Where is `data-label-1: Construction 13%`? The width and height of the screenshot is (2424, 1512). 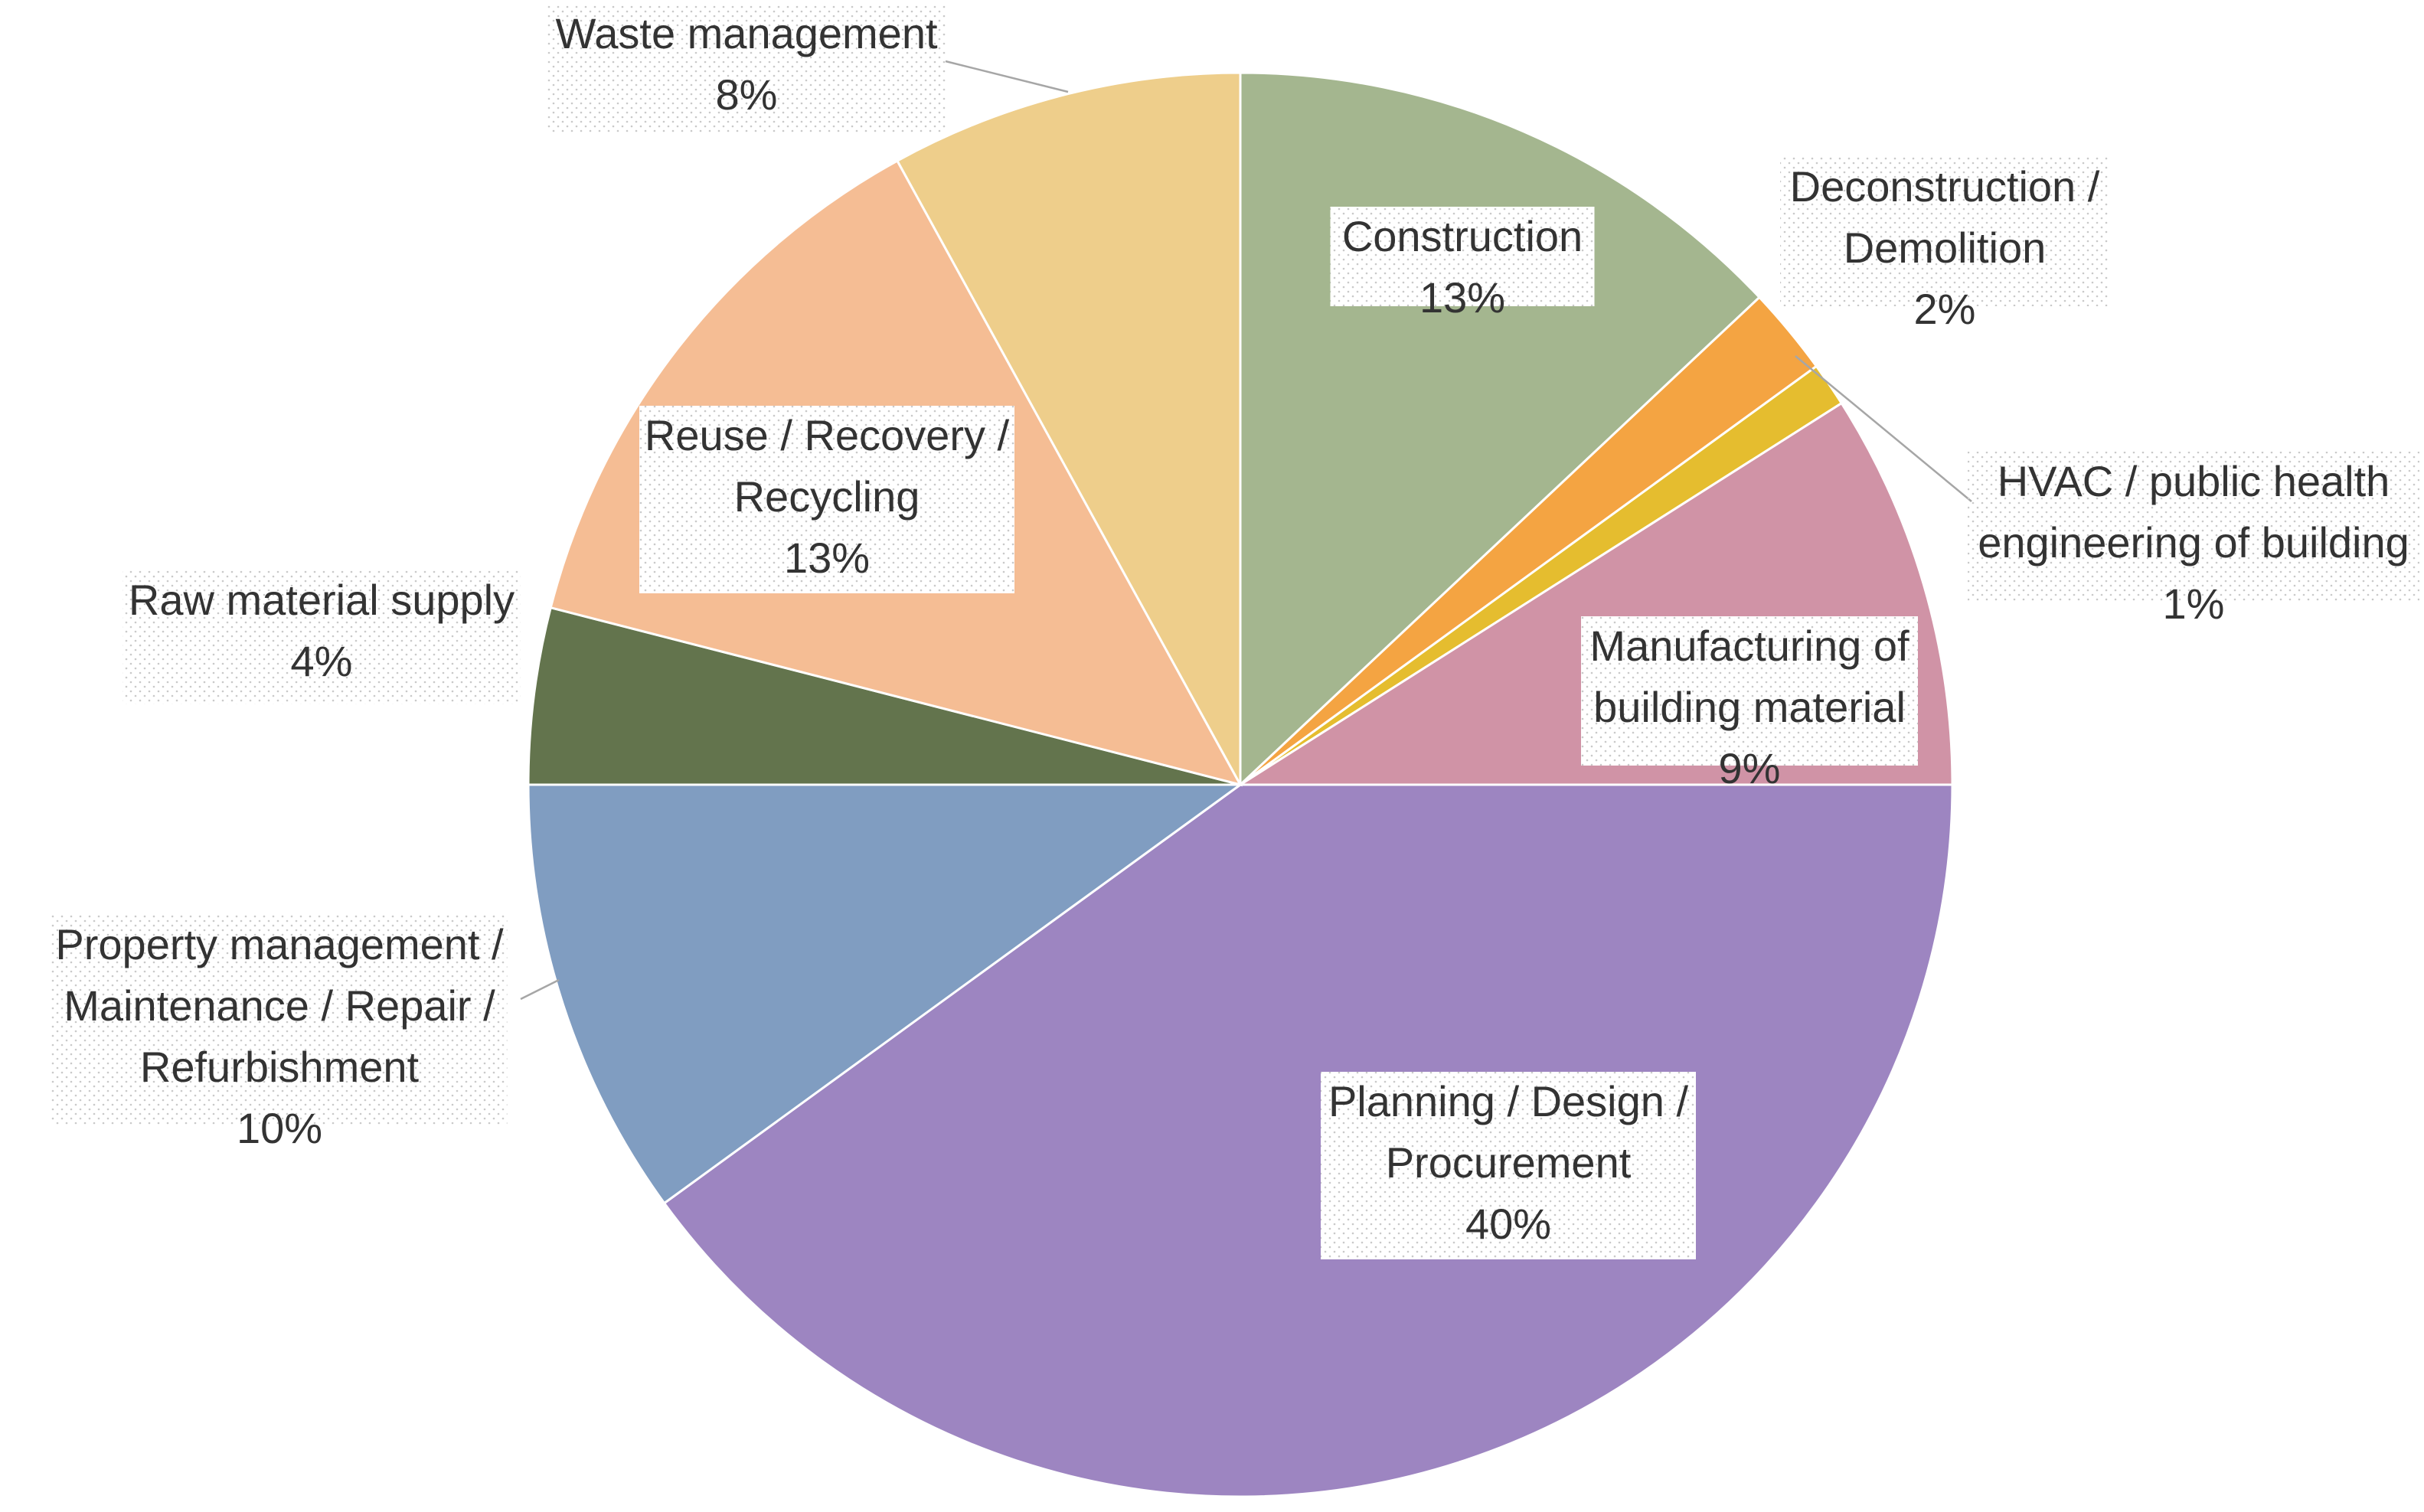
data-label-1: Construction 13% is located at coordinates (1462, 264).